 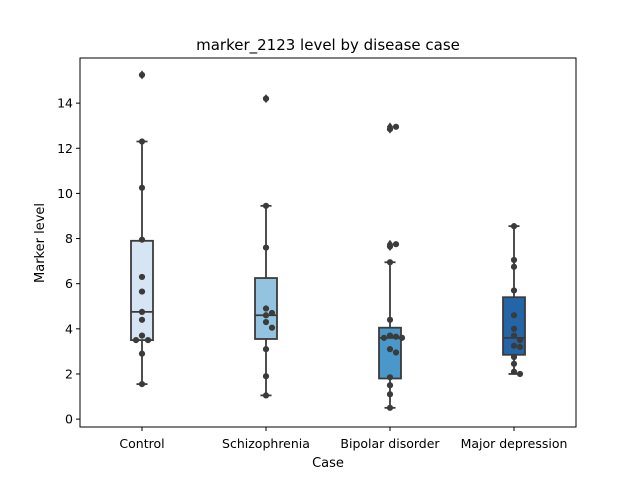 I want to click on y-tick-label-3: 6, so click(x=69, y=283).